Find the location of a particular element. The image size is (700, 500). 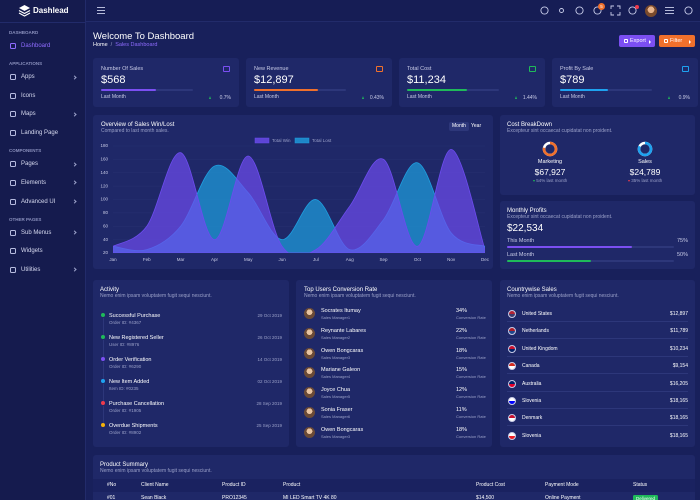

country-name: Slovenia is located at coordinates (532, 401).